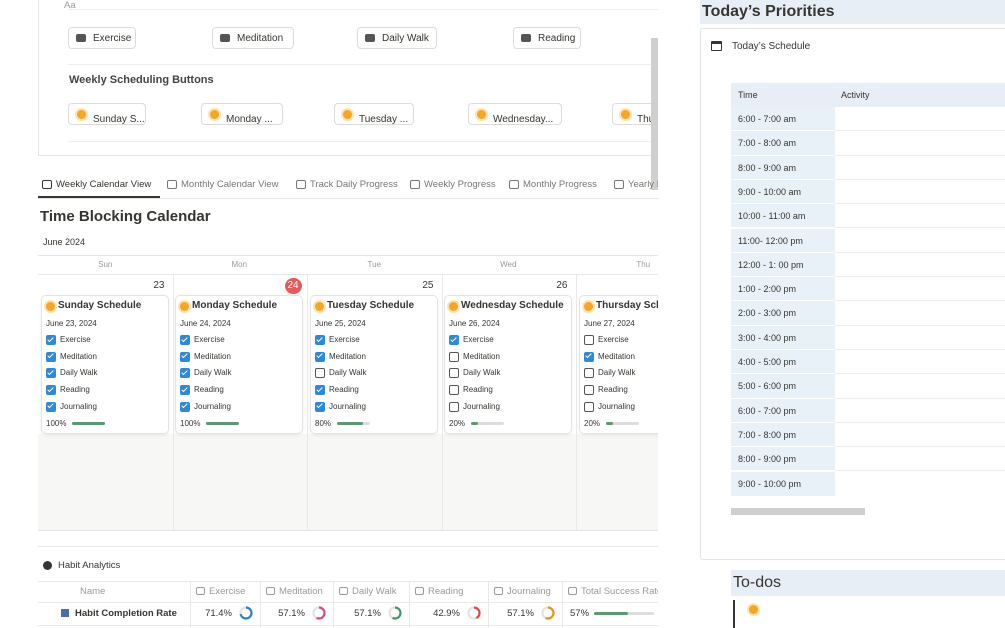  What do you see at coordinates (209, 390) in the screenshot?
I see `checkbox-label: Reading` at bounding box center [209, 390].